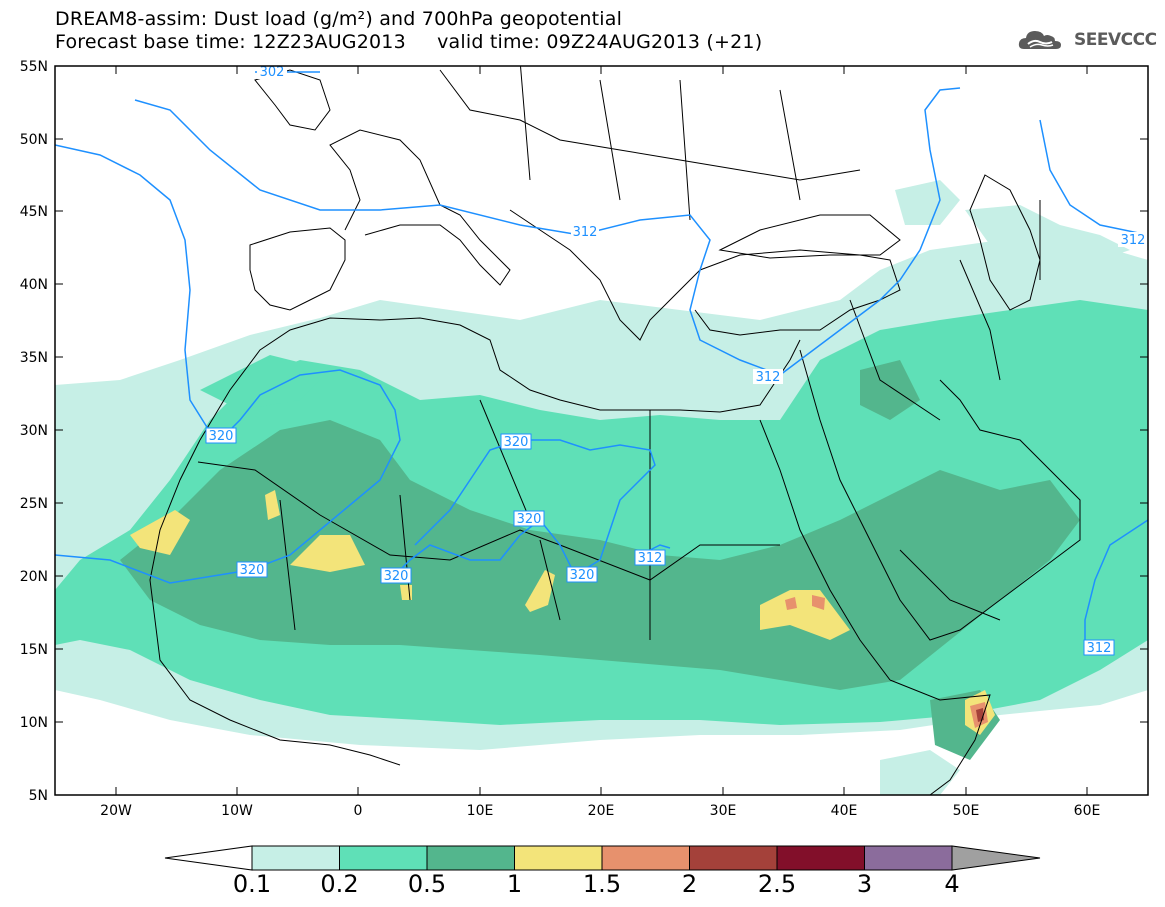 This screenshot has width=1165, height=907. Describe the element at coordinates (777, 884) in the screenshot. I see `colorbar-label: 2.5` at that location.